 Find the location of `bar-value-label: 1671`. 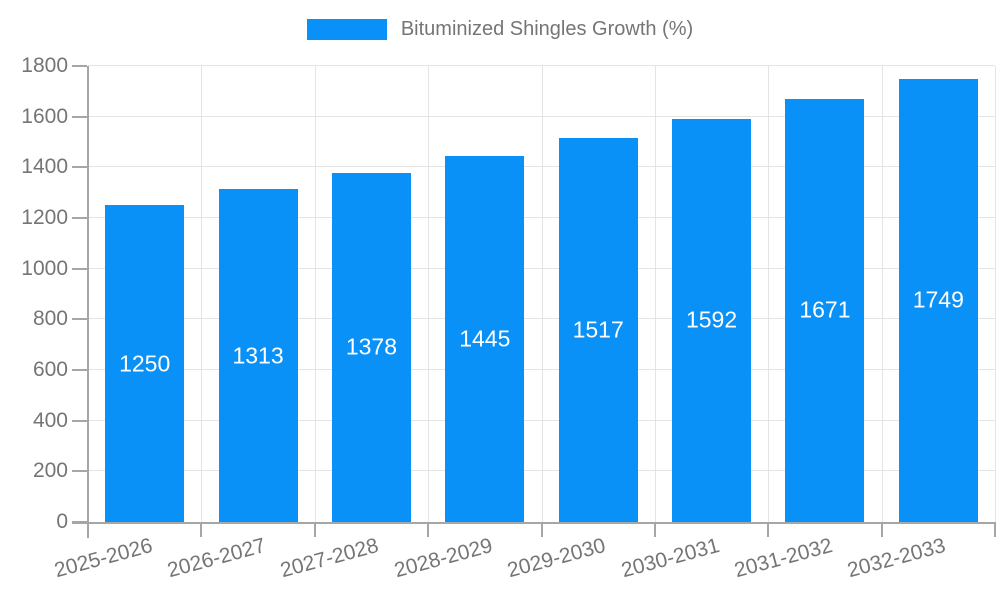

bar-value-label: 1671 is located at coordinates (825, 309).